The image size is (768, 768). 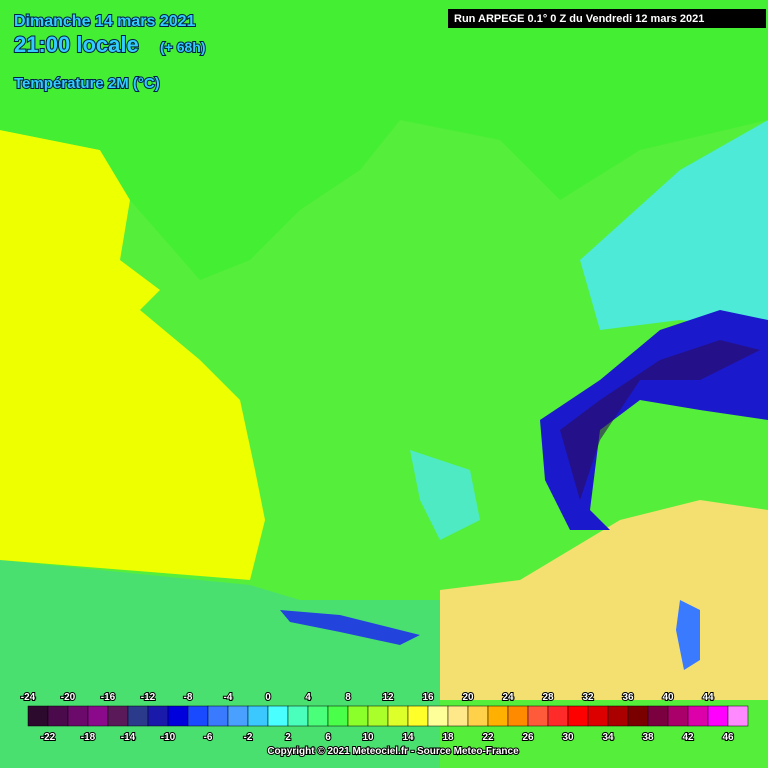 I want to click on legend-label: -4, so click(x=228, y=697).